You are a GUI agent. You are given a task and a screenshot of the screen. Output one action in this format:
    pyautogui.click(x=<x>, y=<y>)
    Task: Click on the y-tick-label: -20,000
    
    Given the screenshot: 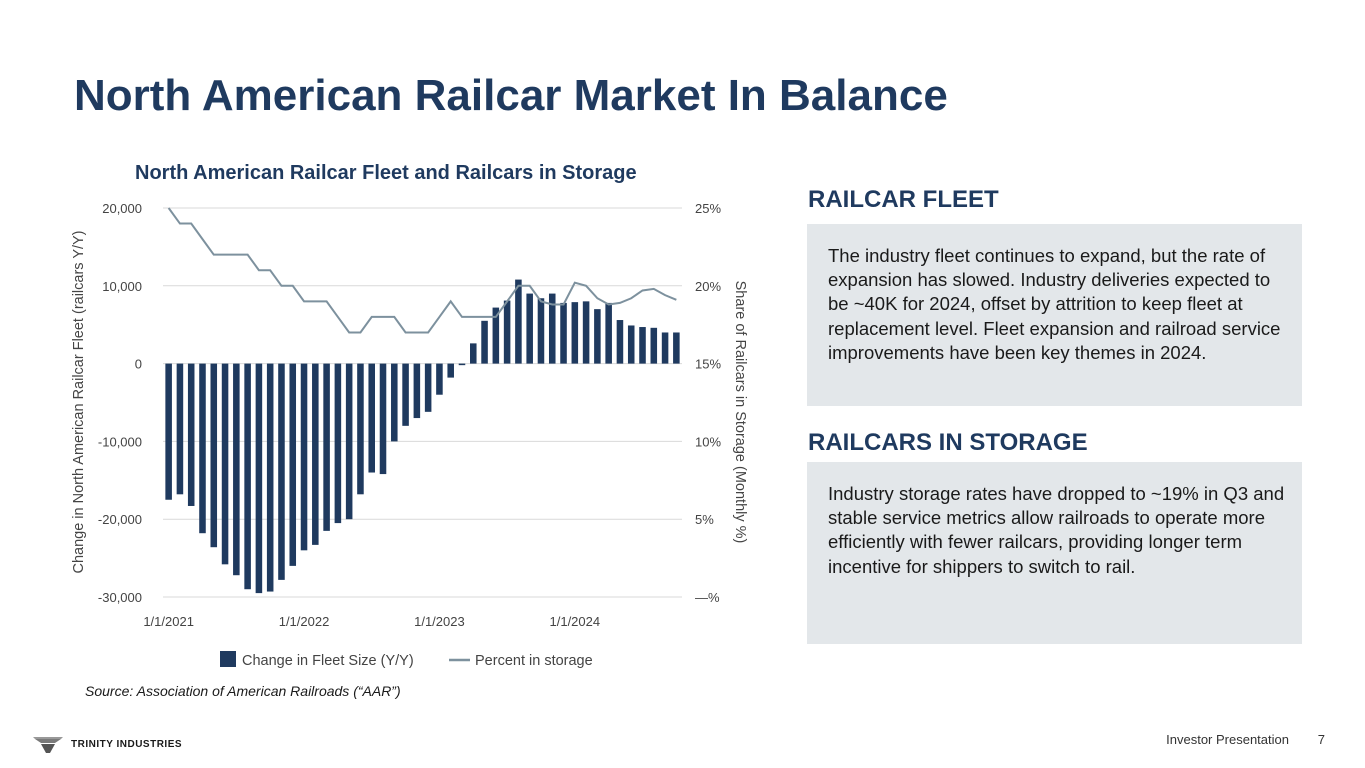 What is the action you would take?
    pyautogui.click(x=120, y=519)
    